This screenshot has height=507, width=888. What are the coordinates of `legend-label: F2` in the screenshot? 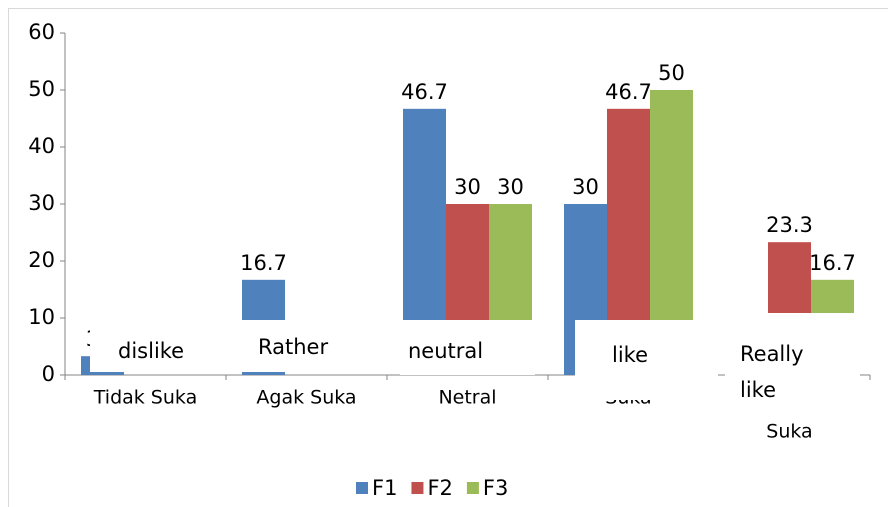 It's located at (439, 488).